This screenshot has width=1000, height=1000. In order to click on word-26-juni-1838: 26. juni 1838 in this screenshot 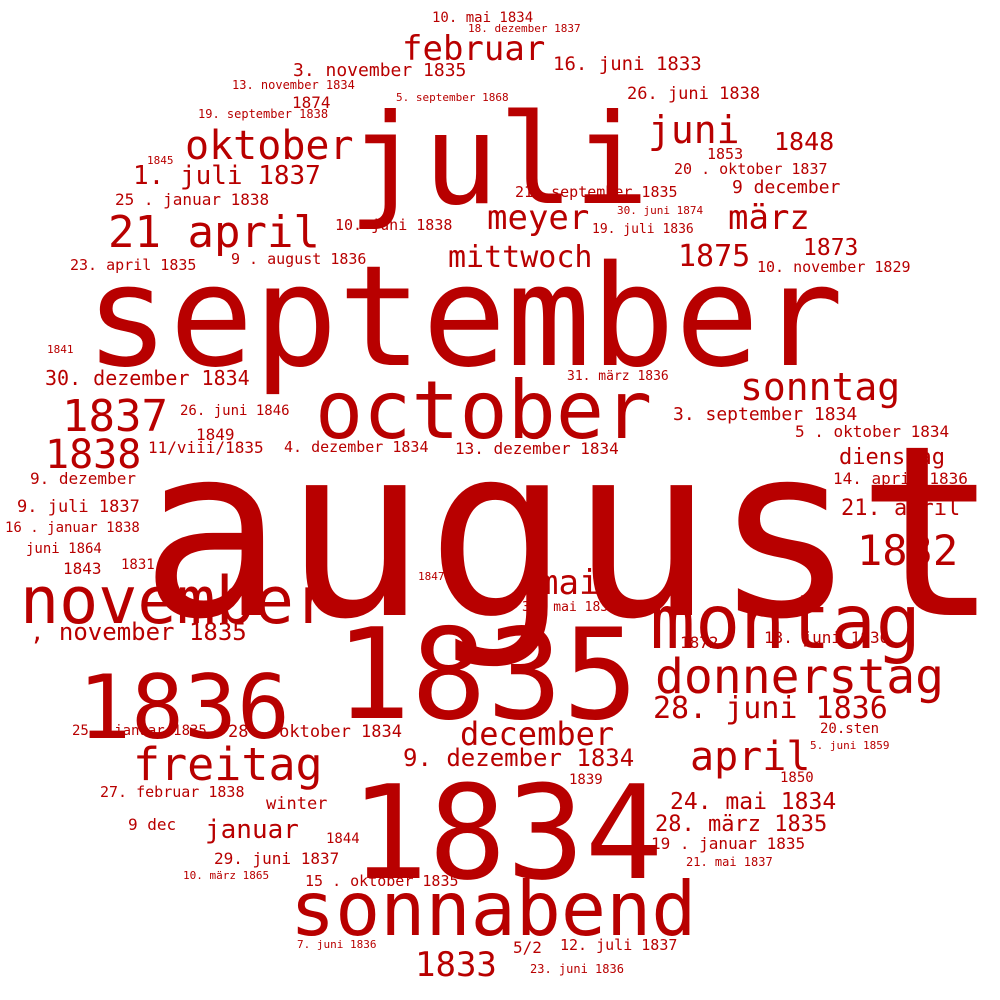, I will do `click(694, 94)`.